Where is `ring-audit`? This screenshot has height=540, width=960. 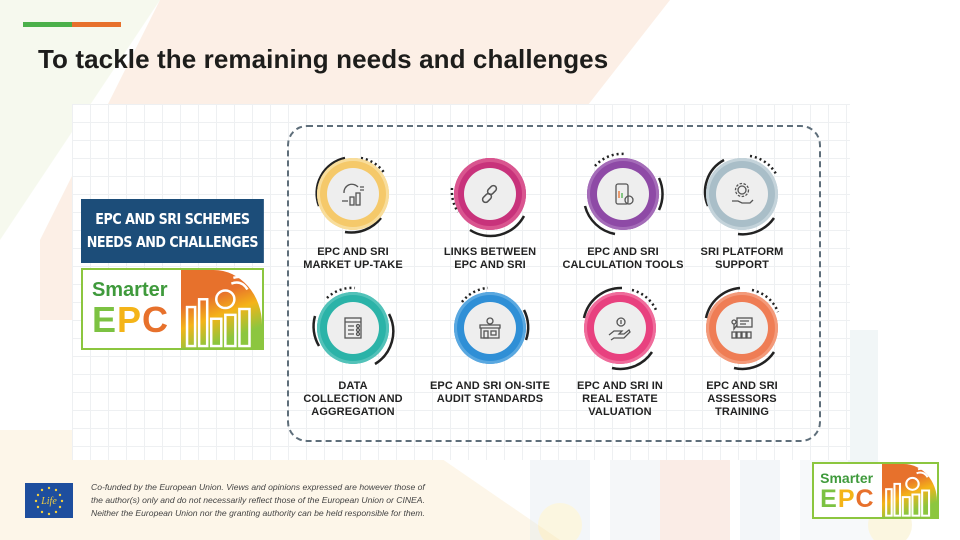 ring-audit is located at coordinates (490, 328).